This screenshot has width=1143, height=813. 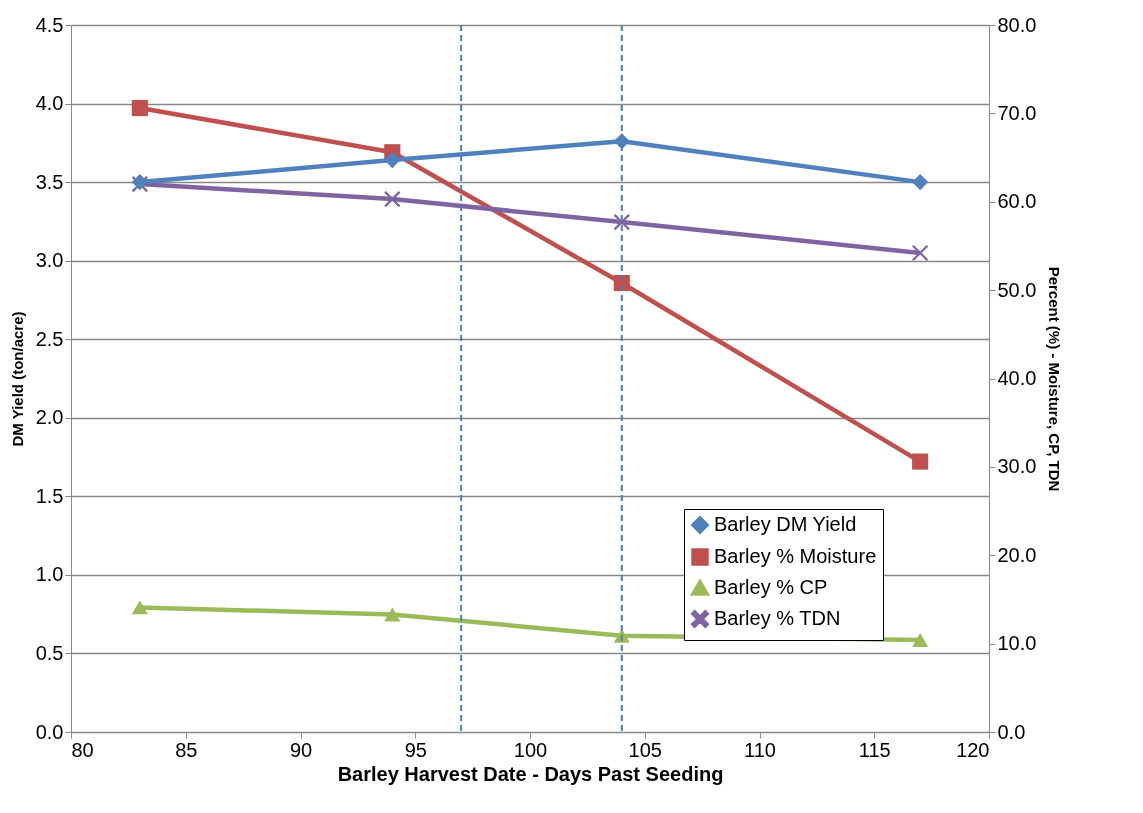 What do you see at coordinates (874, 749) in the screenshot?
I see `x-tick-label: 115` at bounding box center [874, 749].